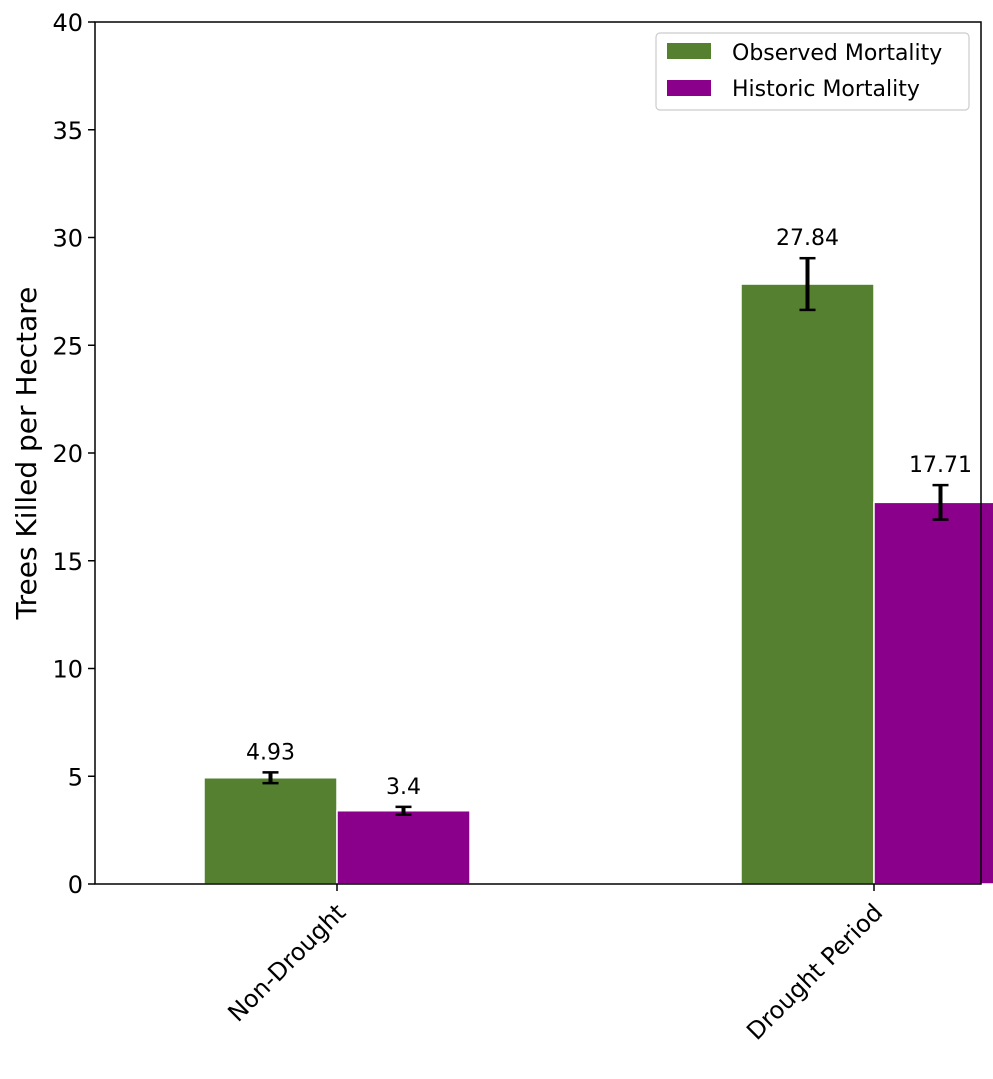 Image resolution: width=993 pixels, height=1079 pixels. What do you see at coordinates (75, 777) in the screenshot?
I see `y-tick-label: 5` at bounding box center [75, 777].